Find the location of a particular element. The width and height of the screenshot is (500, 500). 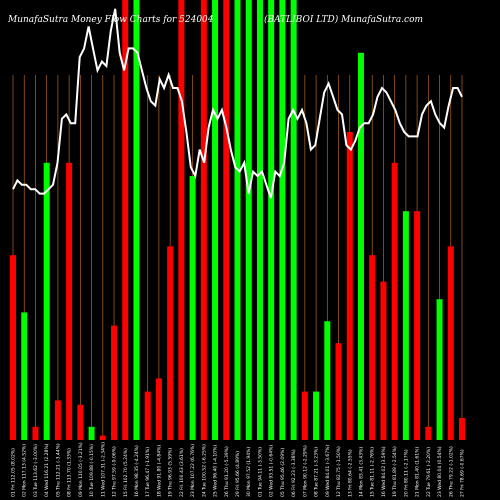

x-tick-label: 14 Mon 83.41 (3.43%) is located at coordinates (361, 472).